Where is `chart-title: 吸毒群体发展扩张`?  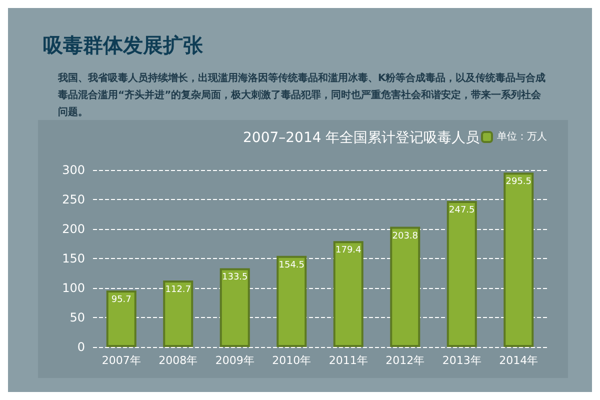
chart-title: 吸毒群体发展扩张 is located at coordinates (123, 45).